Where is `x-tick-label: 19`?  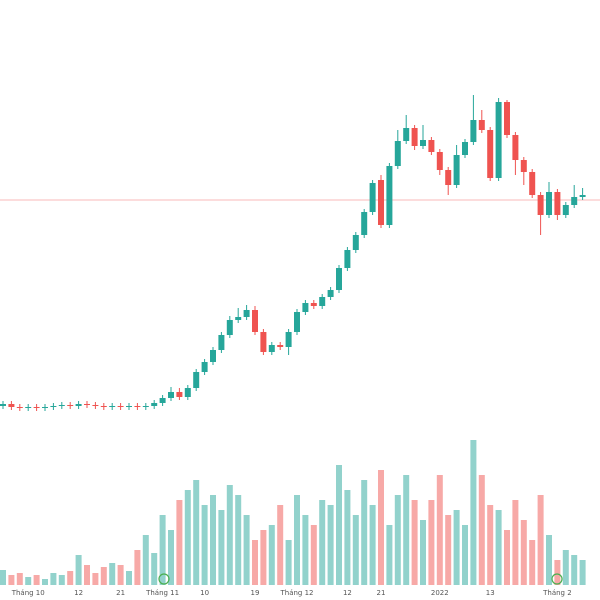 x-tick-label: 19 is located at coordinates (255, 593).